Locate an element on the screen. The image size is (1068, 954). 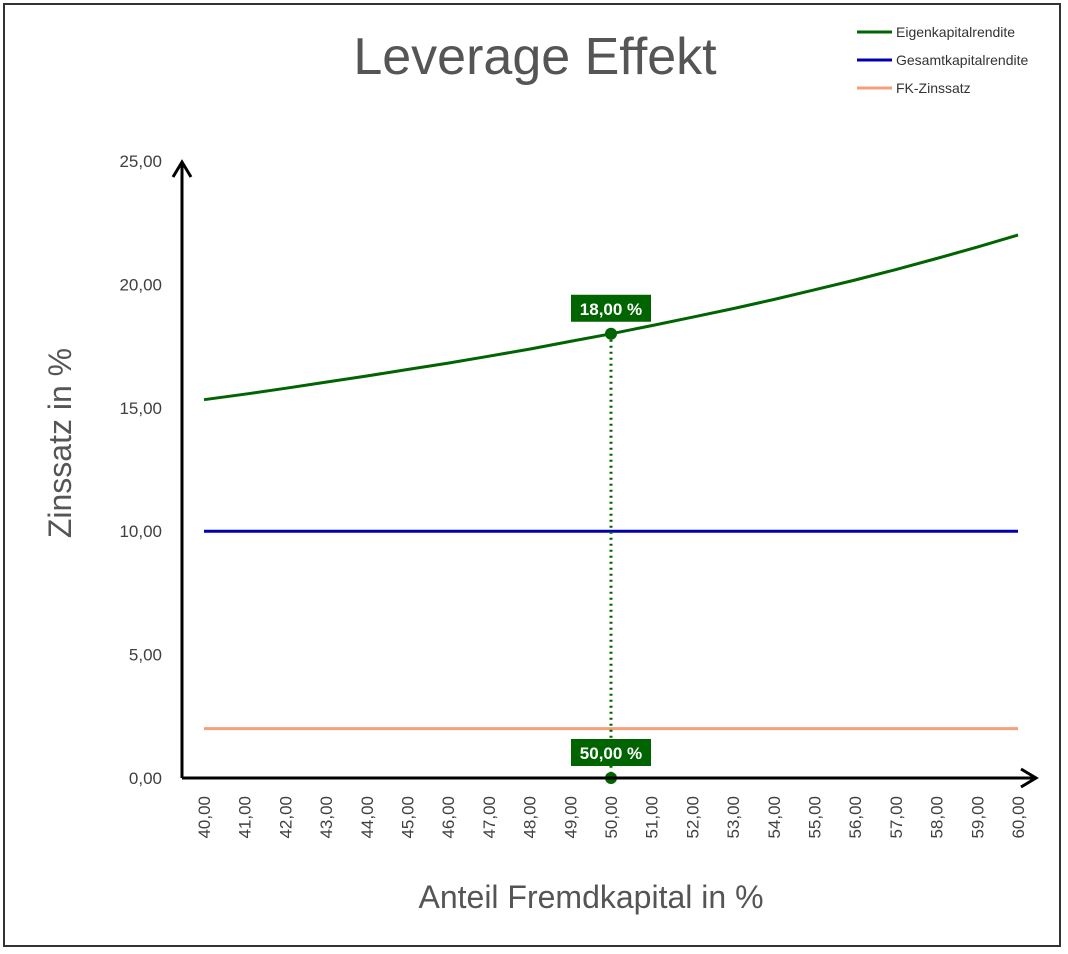
x-tick-label: 44,00 is located at coordinates (367, 817).